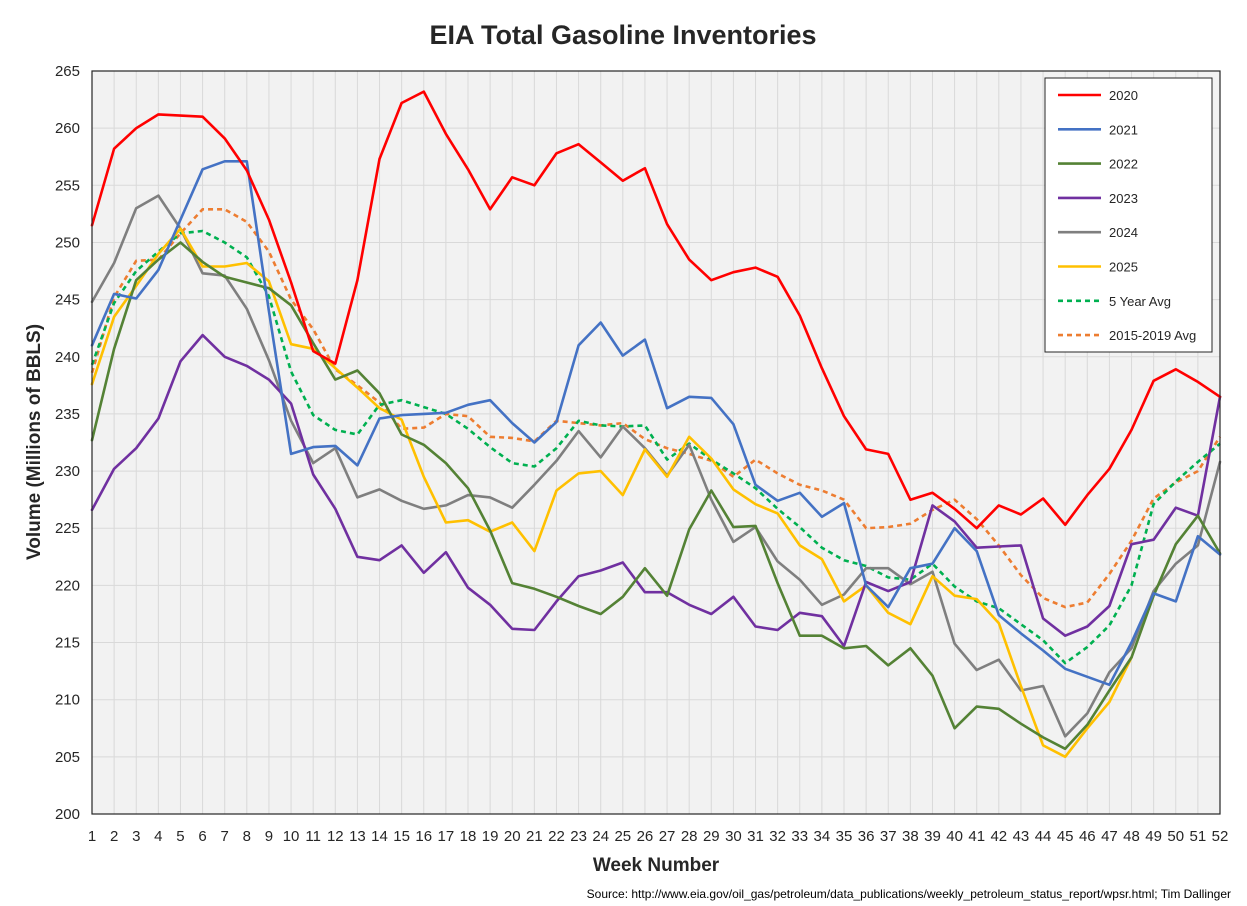  What do you see at coordinates (225, 836) in the screenshot?
I see `x-tick-label: 7` at bounding box center [225, 836].